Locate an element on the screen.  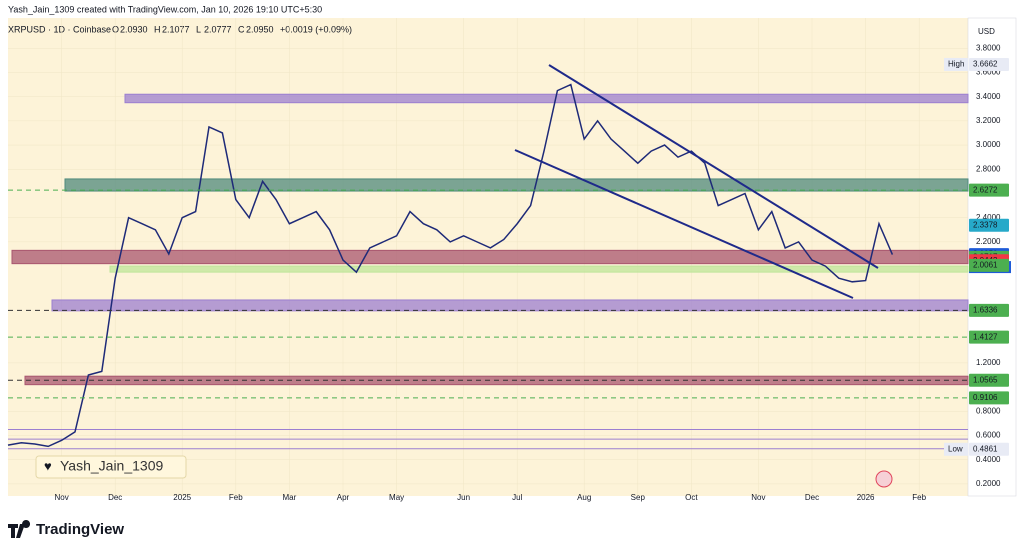
price-label: 0.9106 is located at coordinates (985, 397).